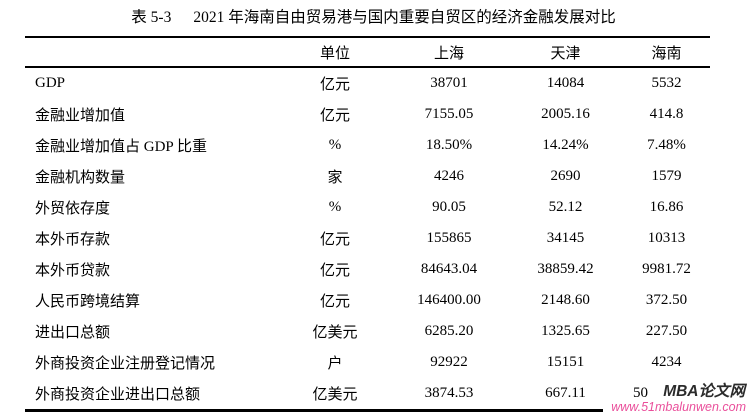 Image resolution: width=747 pixels, height=416 pixels. Describe the element at coordinates (704, 391) in the screenshot. I see `watermark-brand: MBA论文网` at that location.